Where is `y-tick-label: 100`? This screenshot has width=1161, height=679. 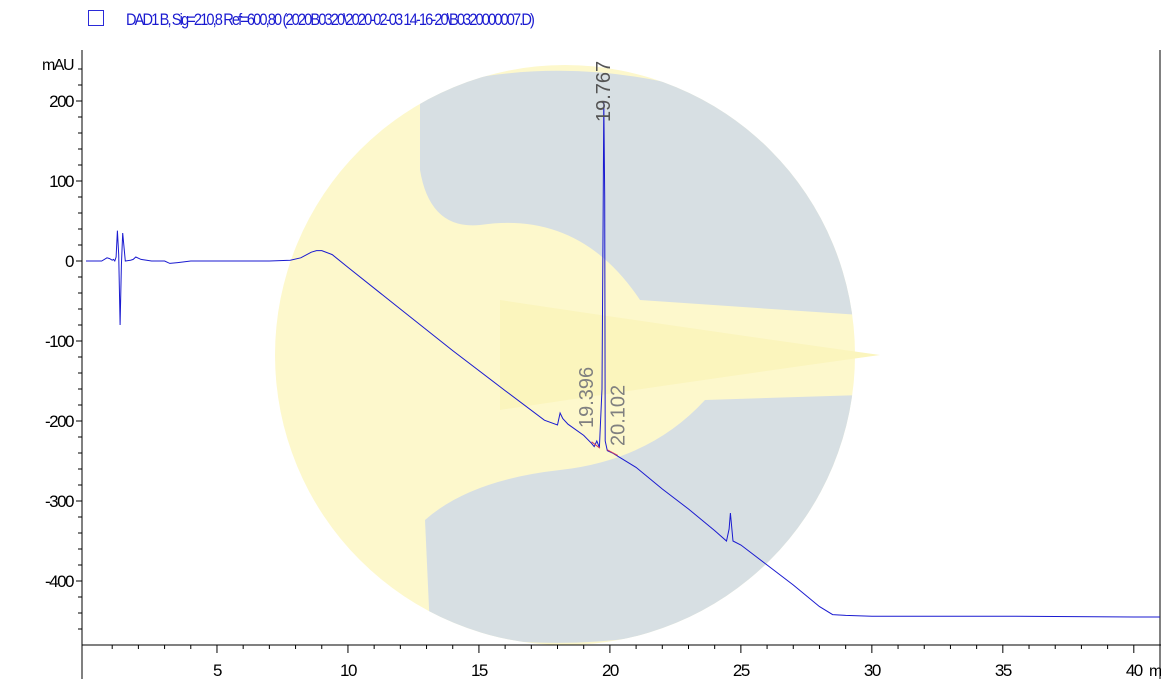 y-tick-label: 100 is located at coordinates (61, 181).